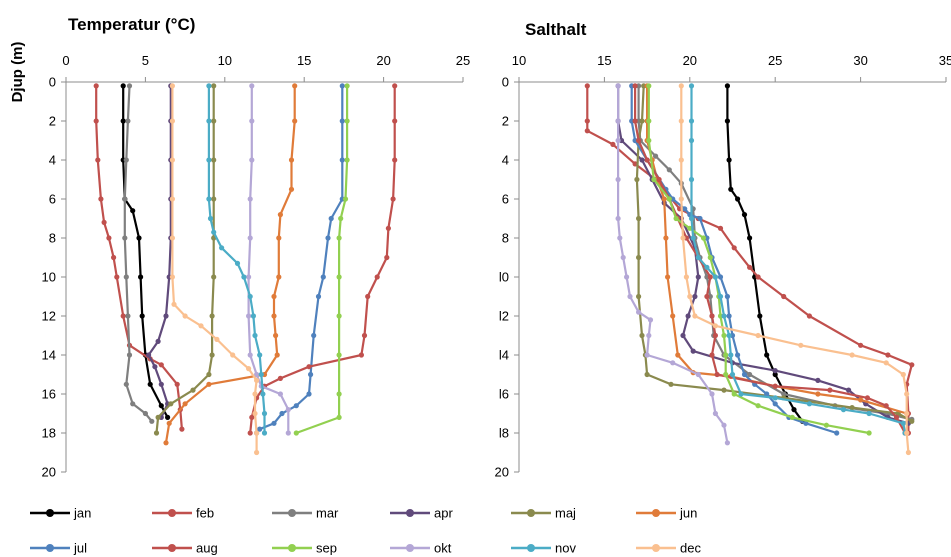  What do you see at coordinates (505, 121) in the screenshot?
I see `y-tick-label: 2` at bounding box center [505, 121].